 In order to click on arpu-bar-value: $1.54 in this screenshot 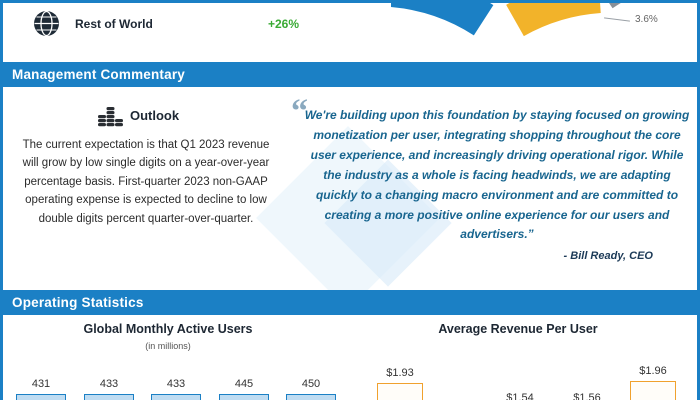, I will do `click(520, 396)`.